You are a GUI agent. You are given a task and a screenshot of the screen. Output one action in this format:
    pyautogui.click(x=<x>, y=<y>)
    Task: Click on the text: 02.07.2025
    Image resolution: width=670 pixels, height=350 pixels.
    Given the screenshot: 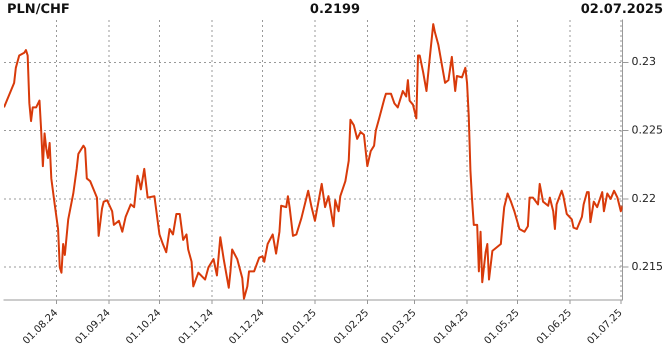 What is the action you would take?
    pyautogui.click(x=621, y=9)
    